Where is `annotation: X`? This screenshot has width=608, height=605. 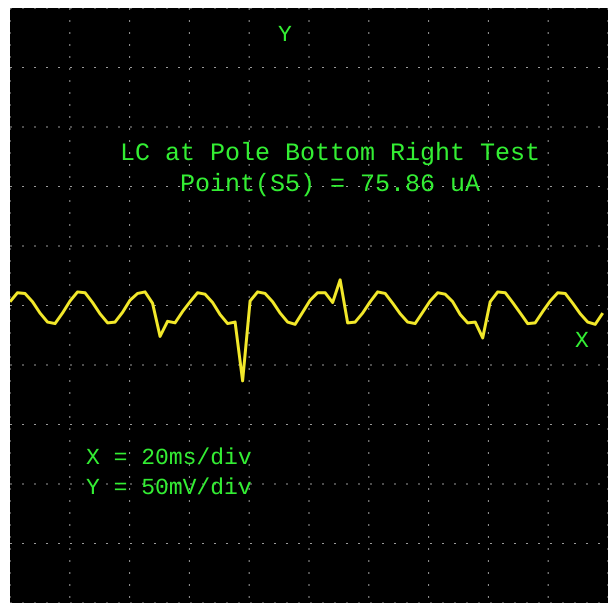 annotation: X is located at coordinates (582, 341).